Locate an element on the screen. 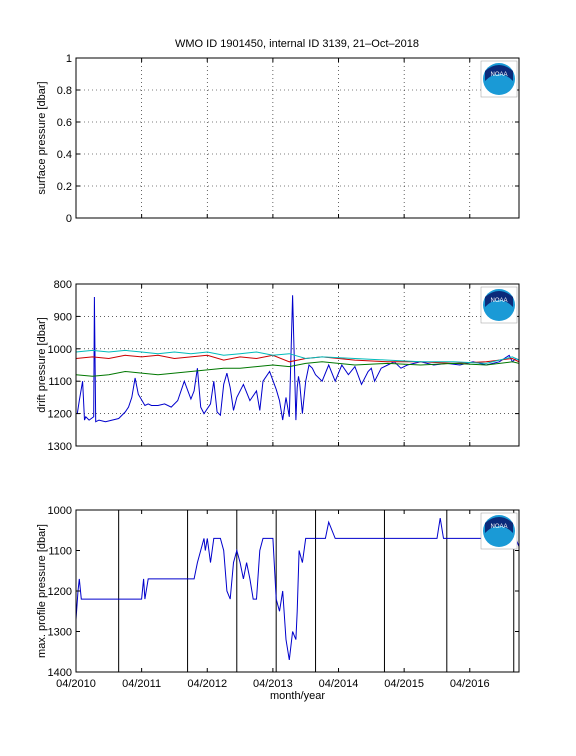  x-tick-label: 04/2016 is located at coordinates (470, 684).